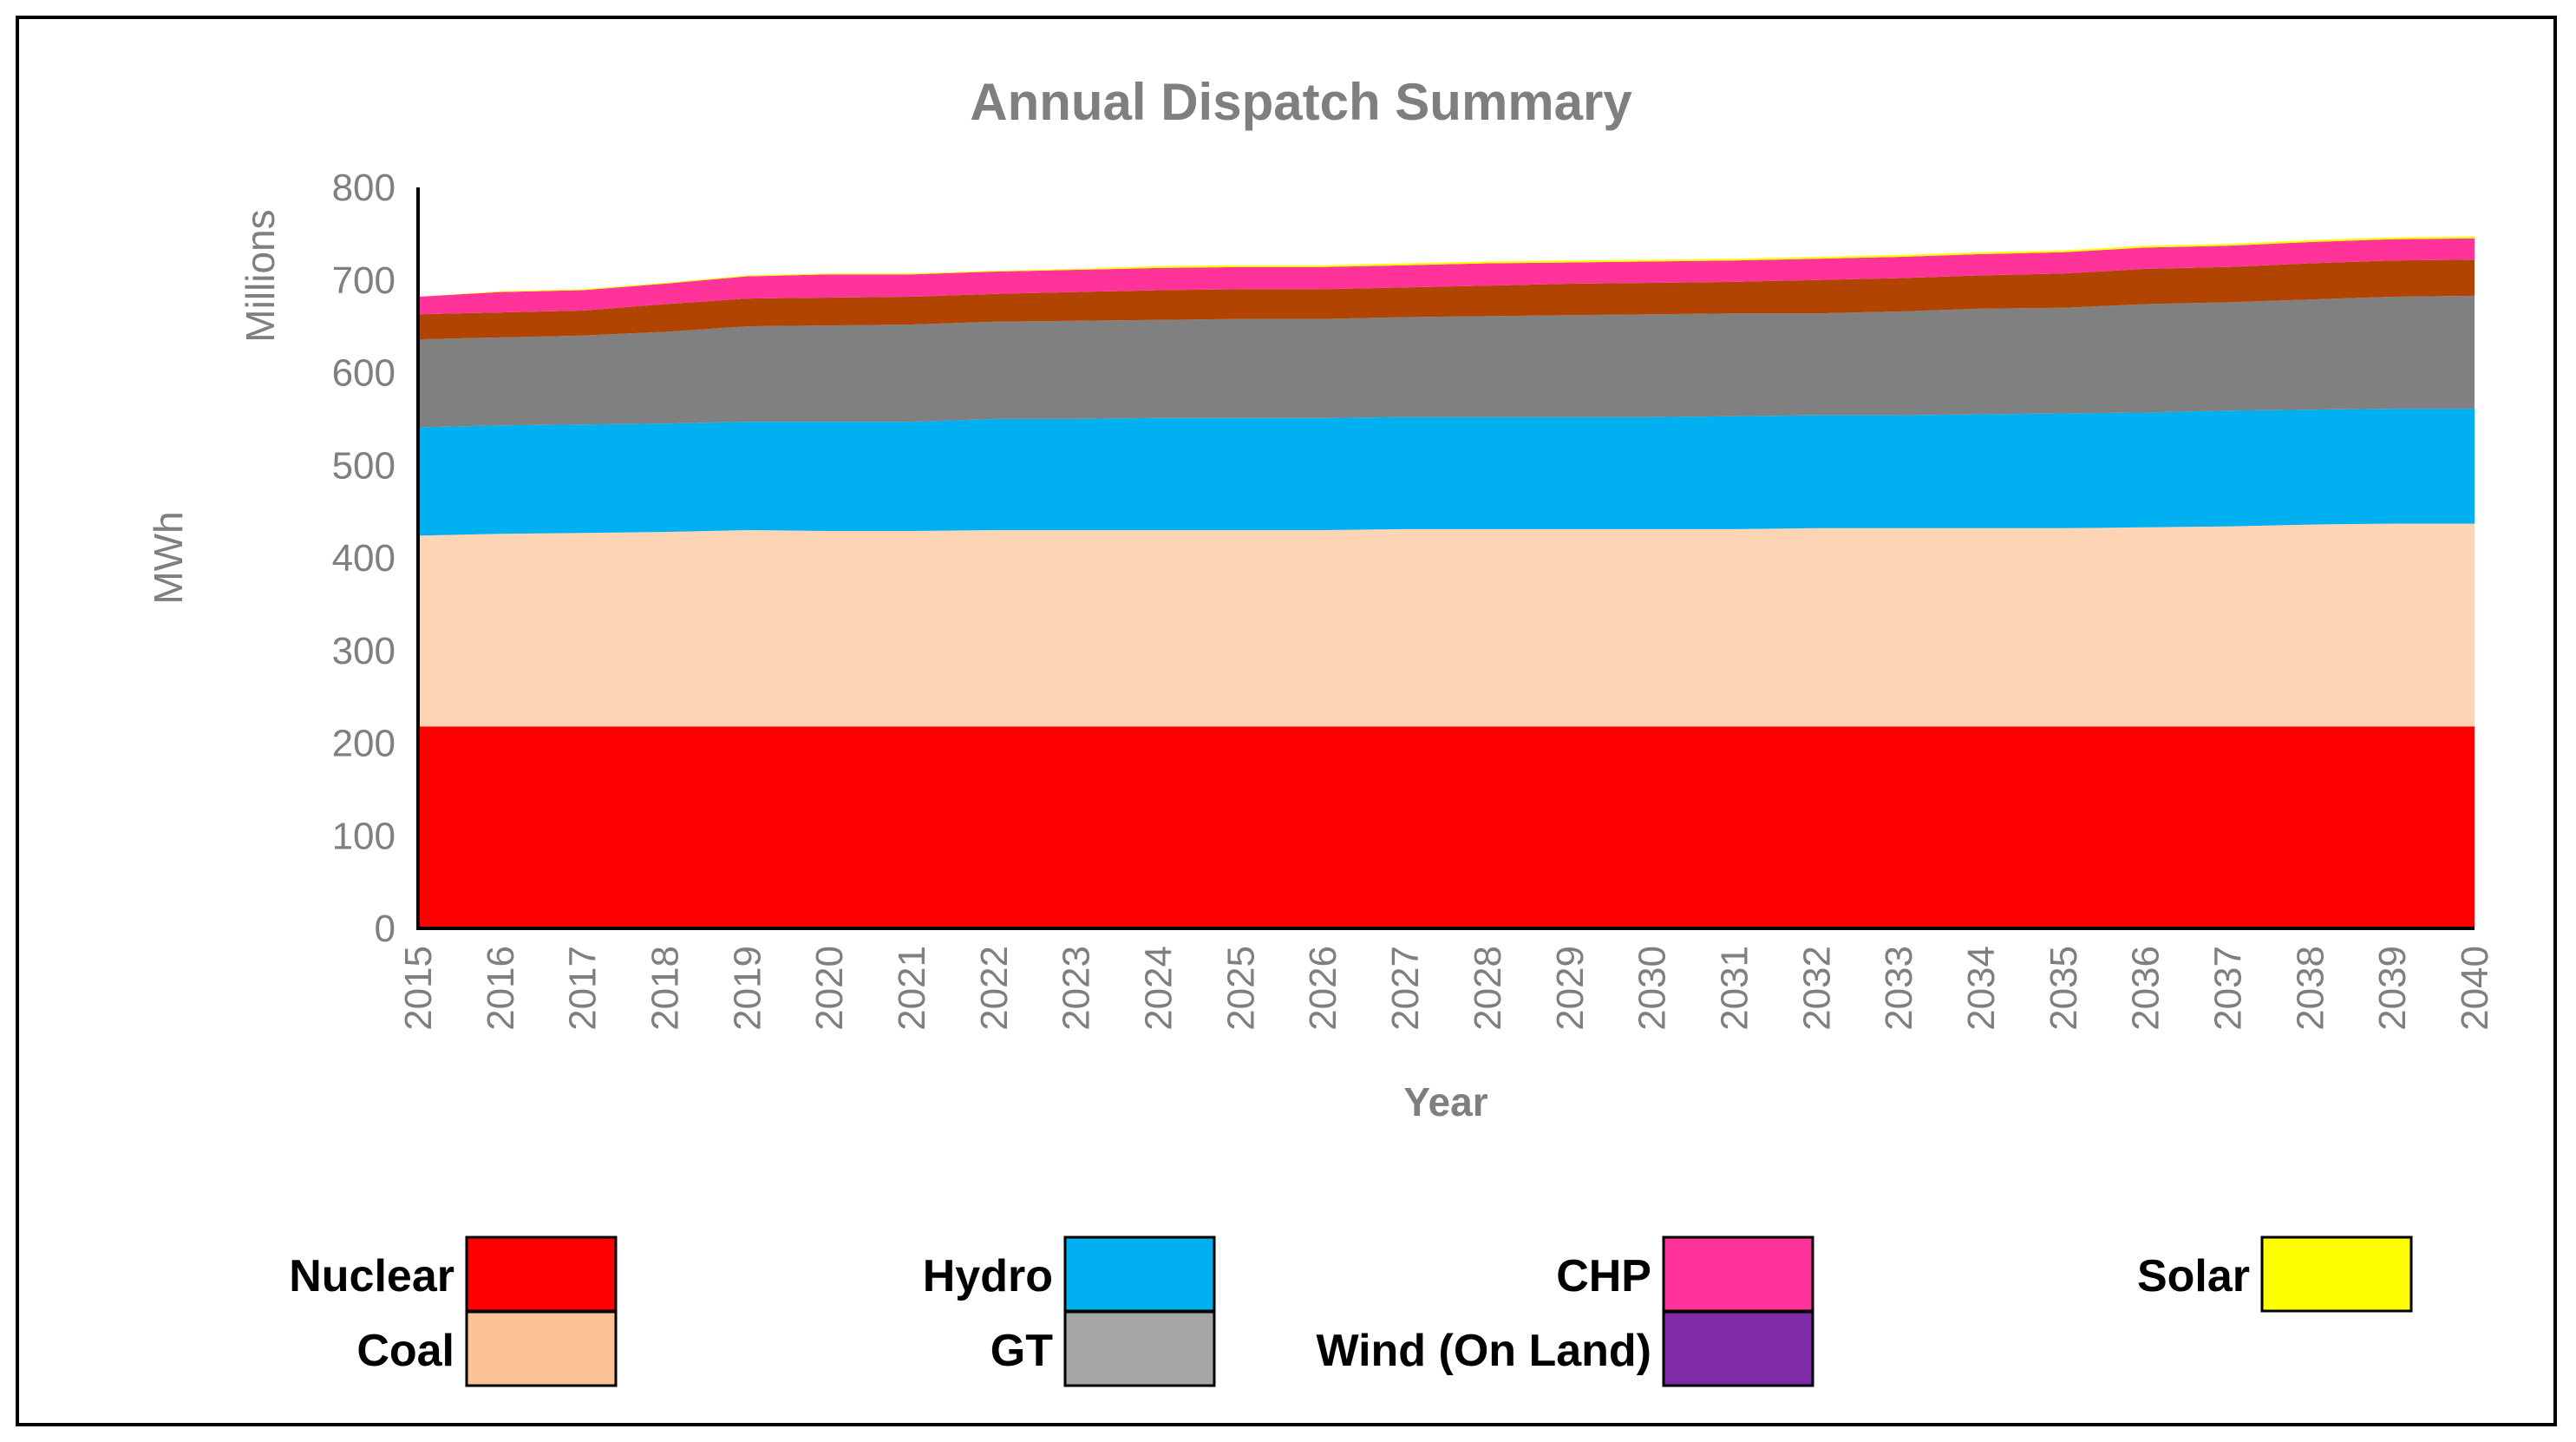  I want to click on x-tick-label: 2021, so click(912, 988).